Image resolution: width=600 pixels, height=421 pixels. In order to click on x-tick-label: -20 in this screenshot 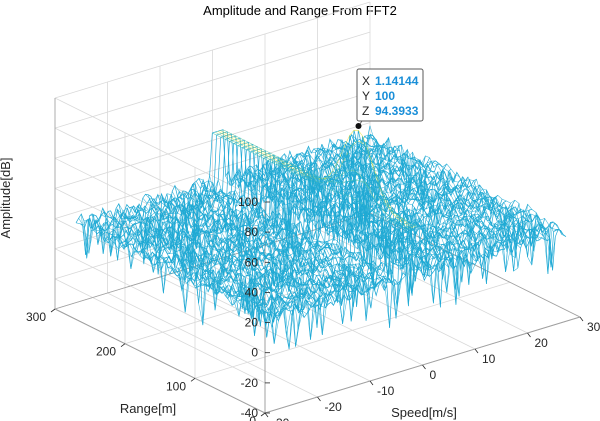, I will do `click(334, 407)`.